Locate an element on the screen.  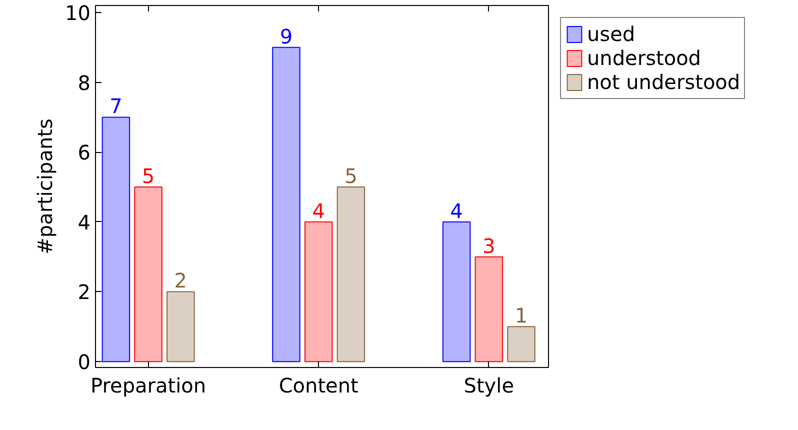
data-label: 1 is located at coordinates (521, 316).